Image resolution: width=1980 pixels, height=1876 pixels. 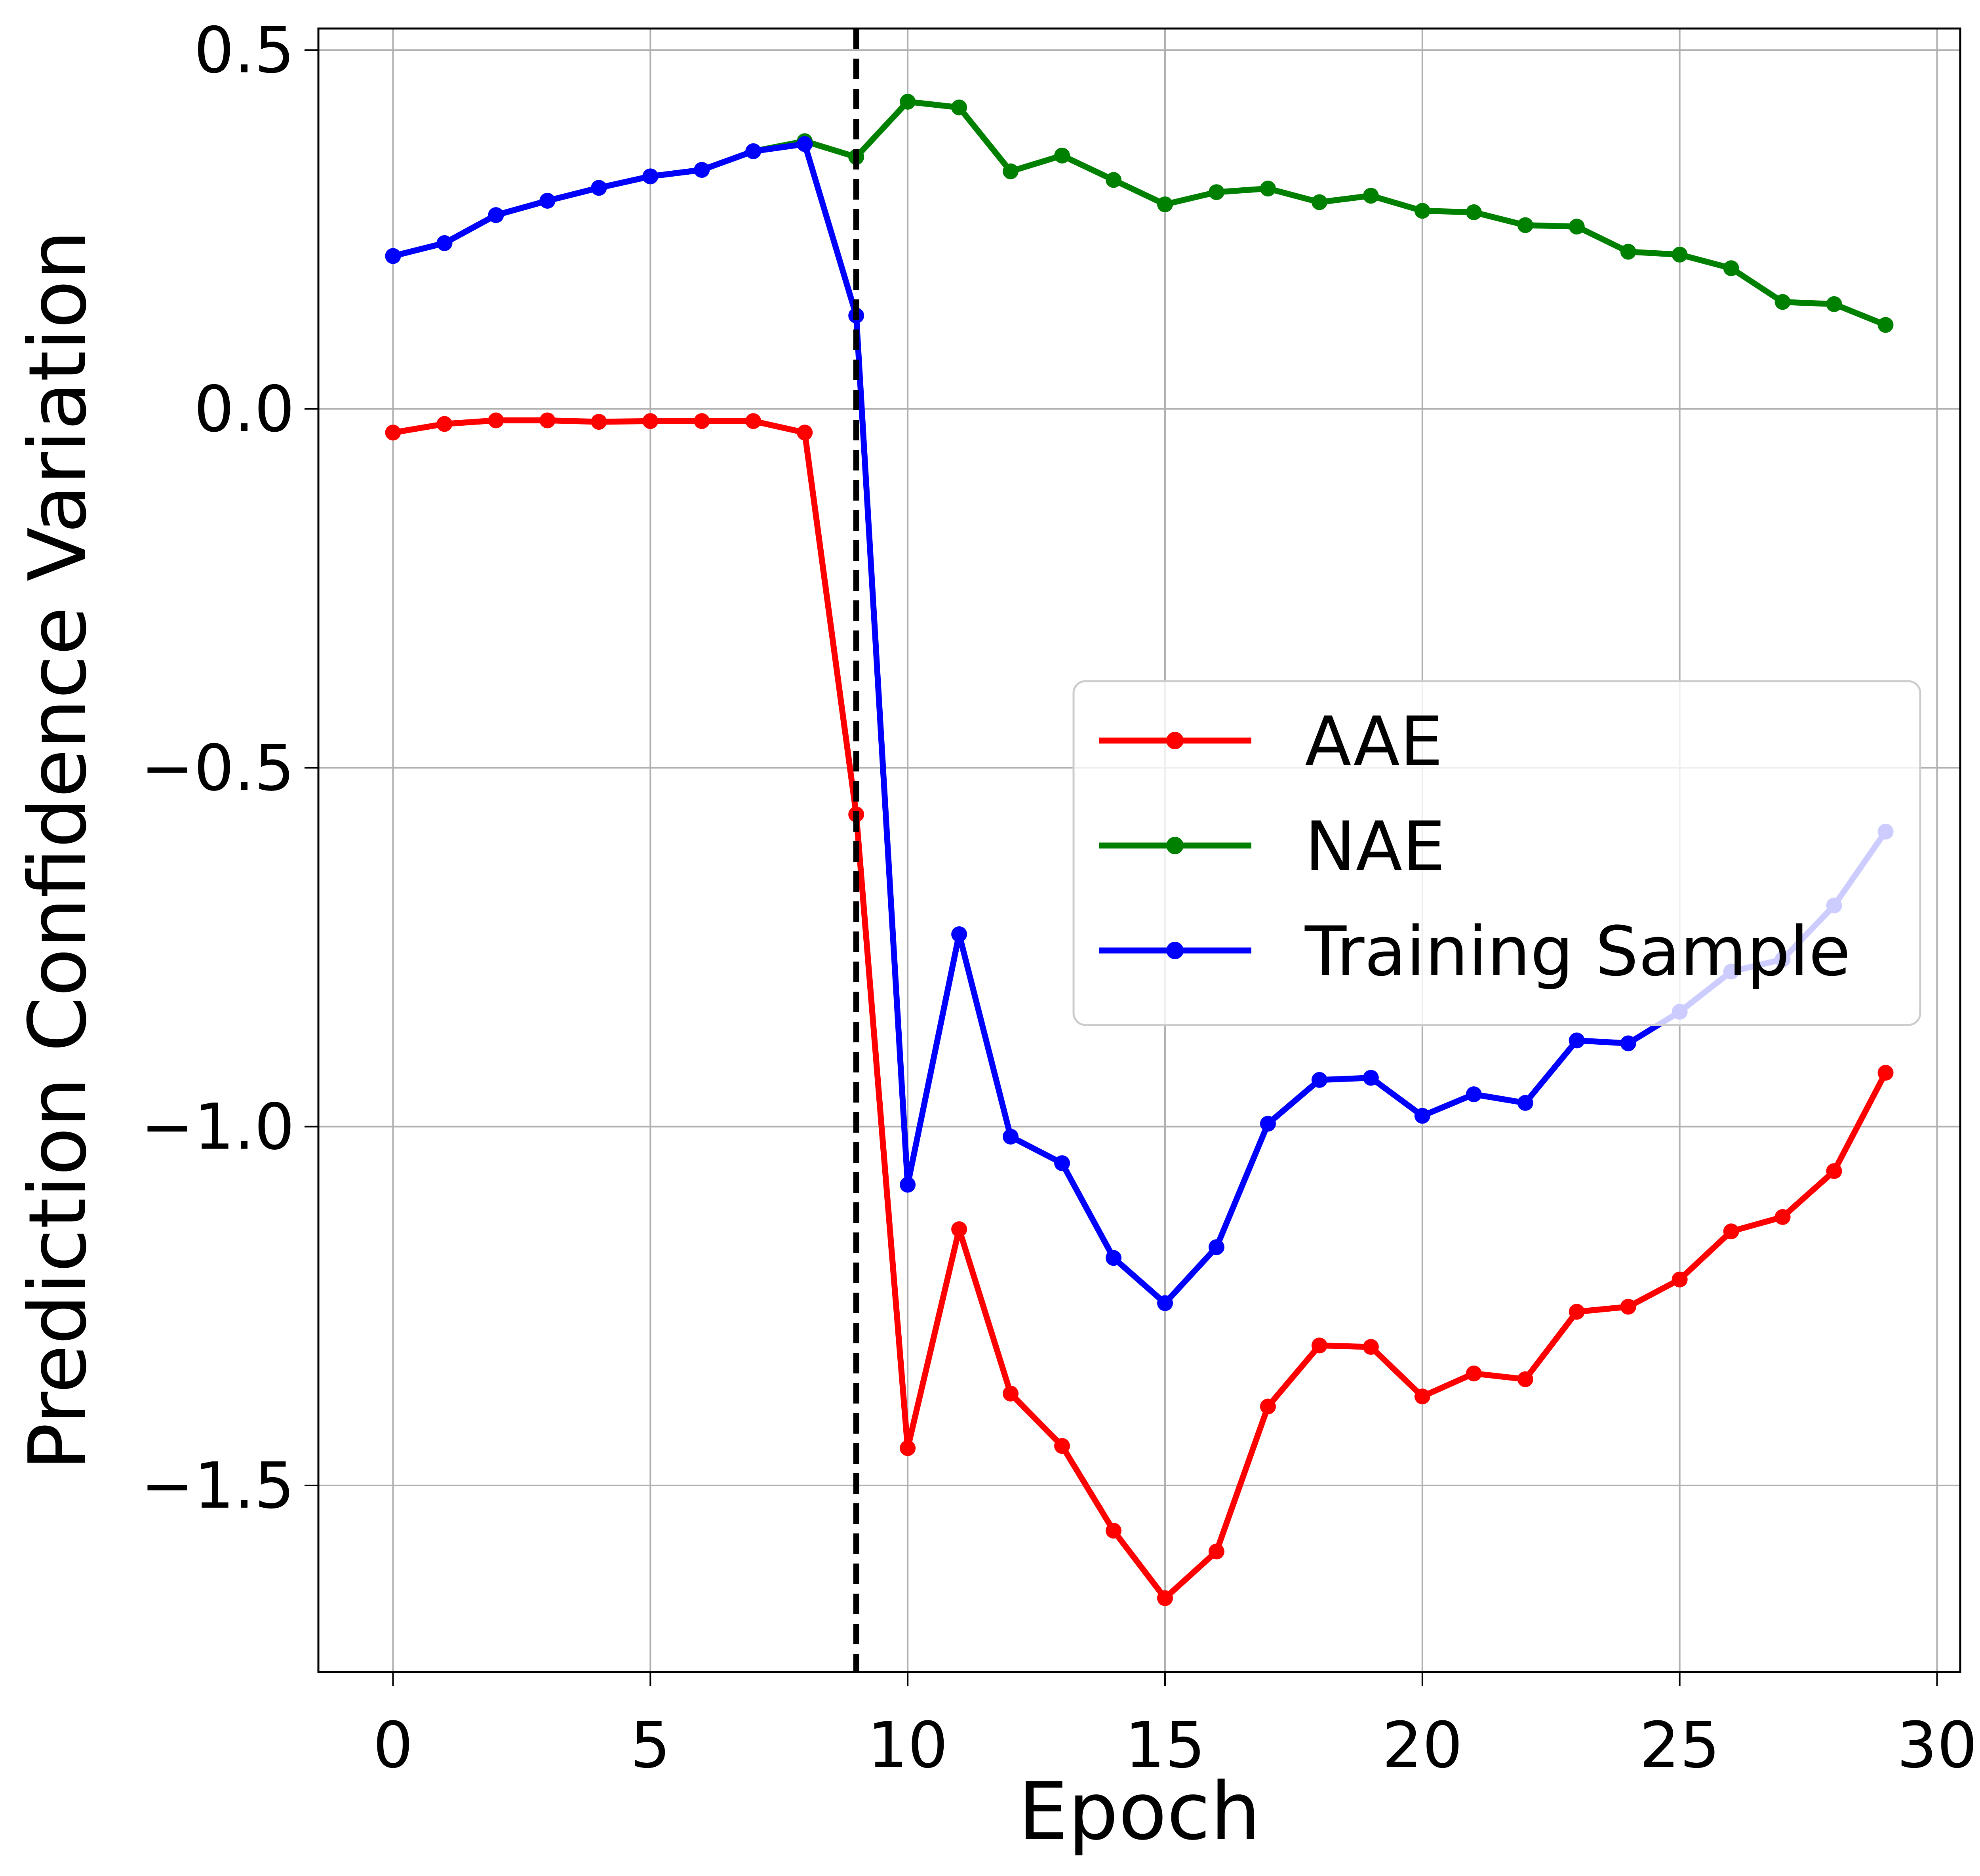 I want to click on legend-marker-training-sample, so click(x=1175, y=950).